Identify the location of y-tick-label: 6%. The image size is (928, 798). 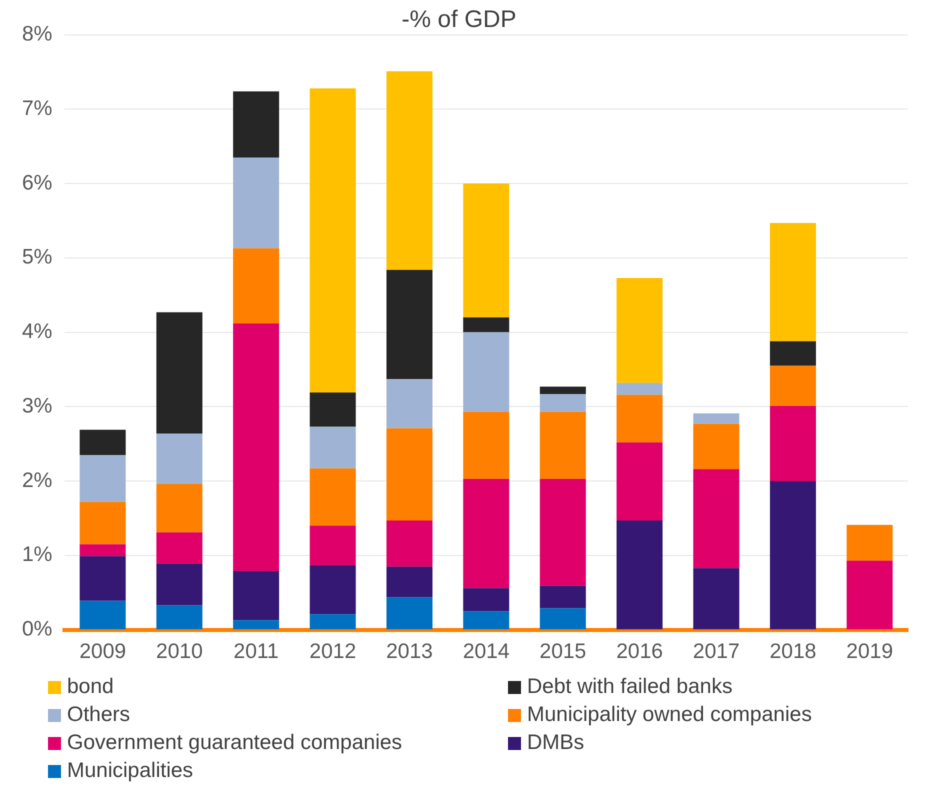
(37, 182).